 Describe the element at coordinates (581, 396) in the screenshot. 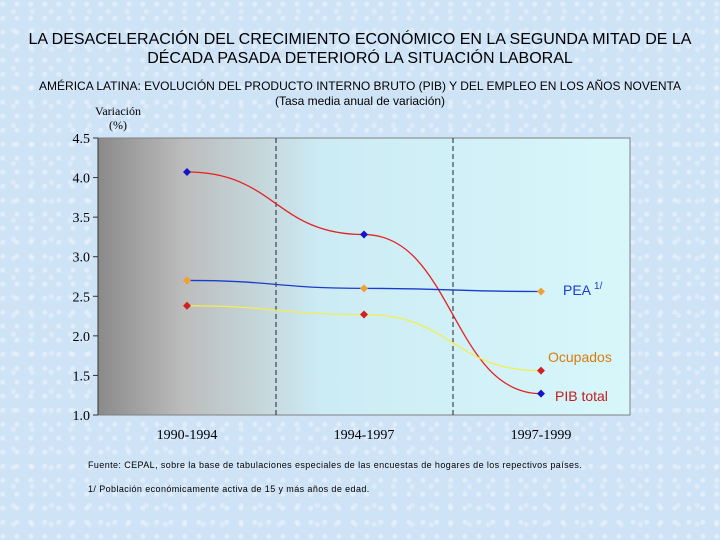

I see `series-label-0: PIB total` at that location.